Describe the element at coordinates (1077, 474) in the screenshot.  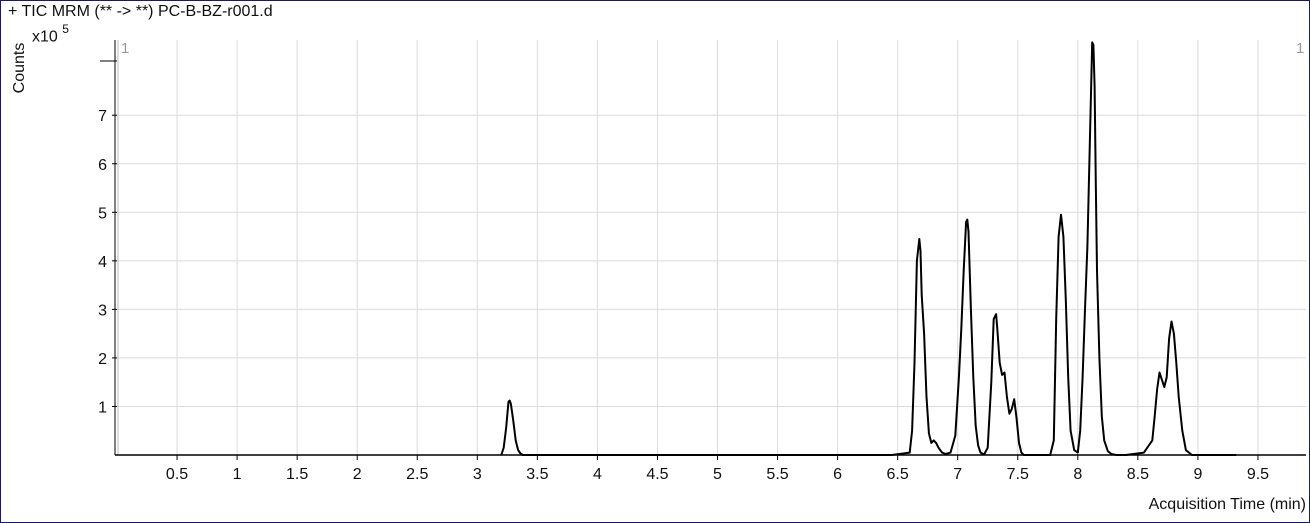
I see `x-tick-label: 8` at that location.